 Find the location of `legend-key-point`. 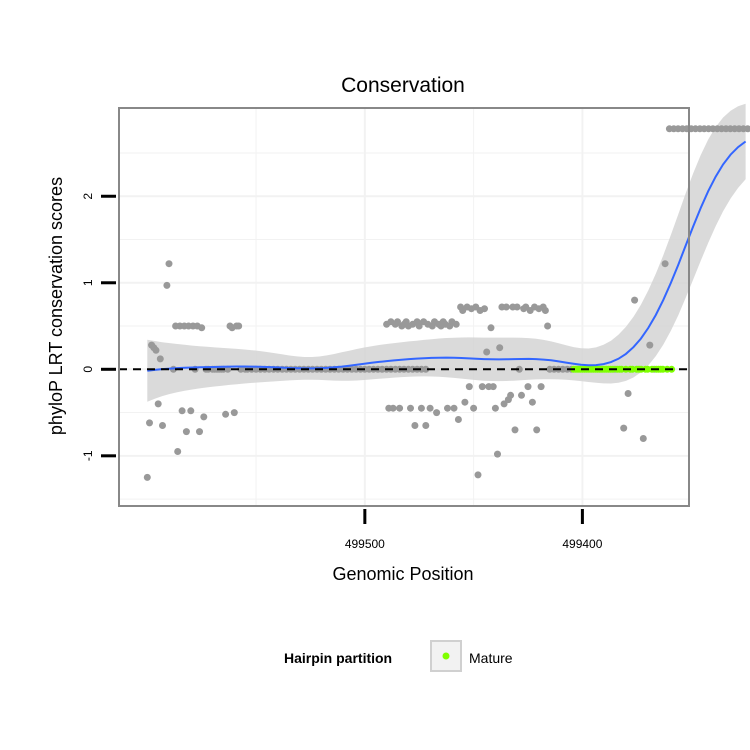

legend-key-point is located at coordinates (446, 656).